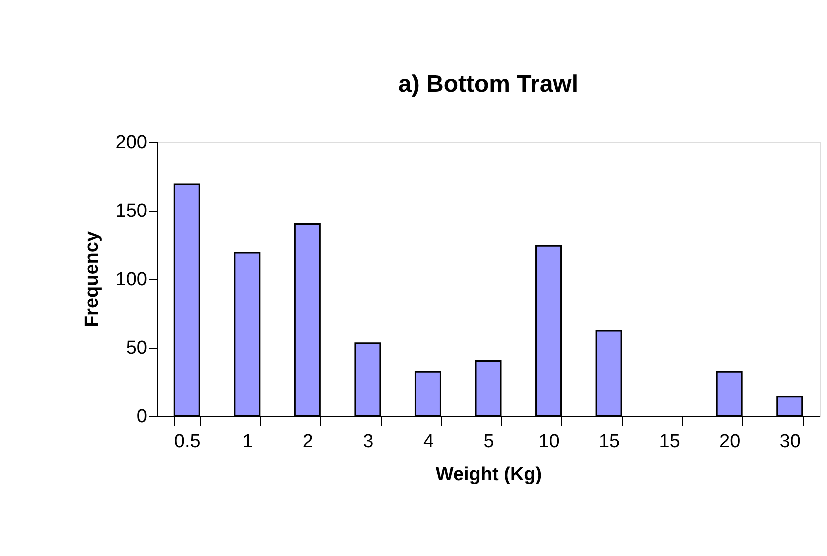 The image size is (827, 556). Describe the element at coordinates (248, 442) in the screenshot. I see `x-tick-label: 1` at that location.